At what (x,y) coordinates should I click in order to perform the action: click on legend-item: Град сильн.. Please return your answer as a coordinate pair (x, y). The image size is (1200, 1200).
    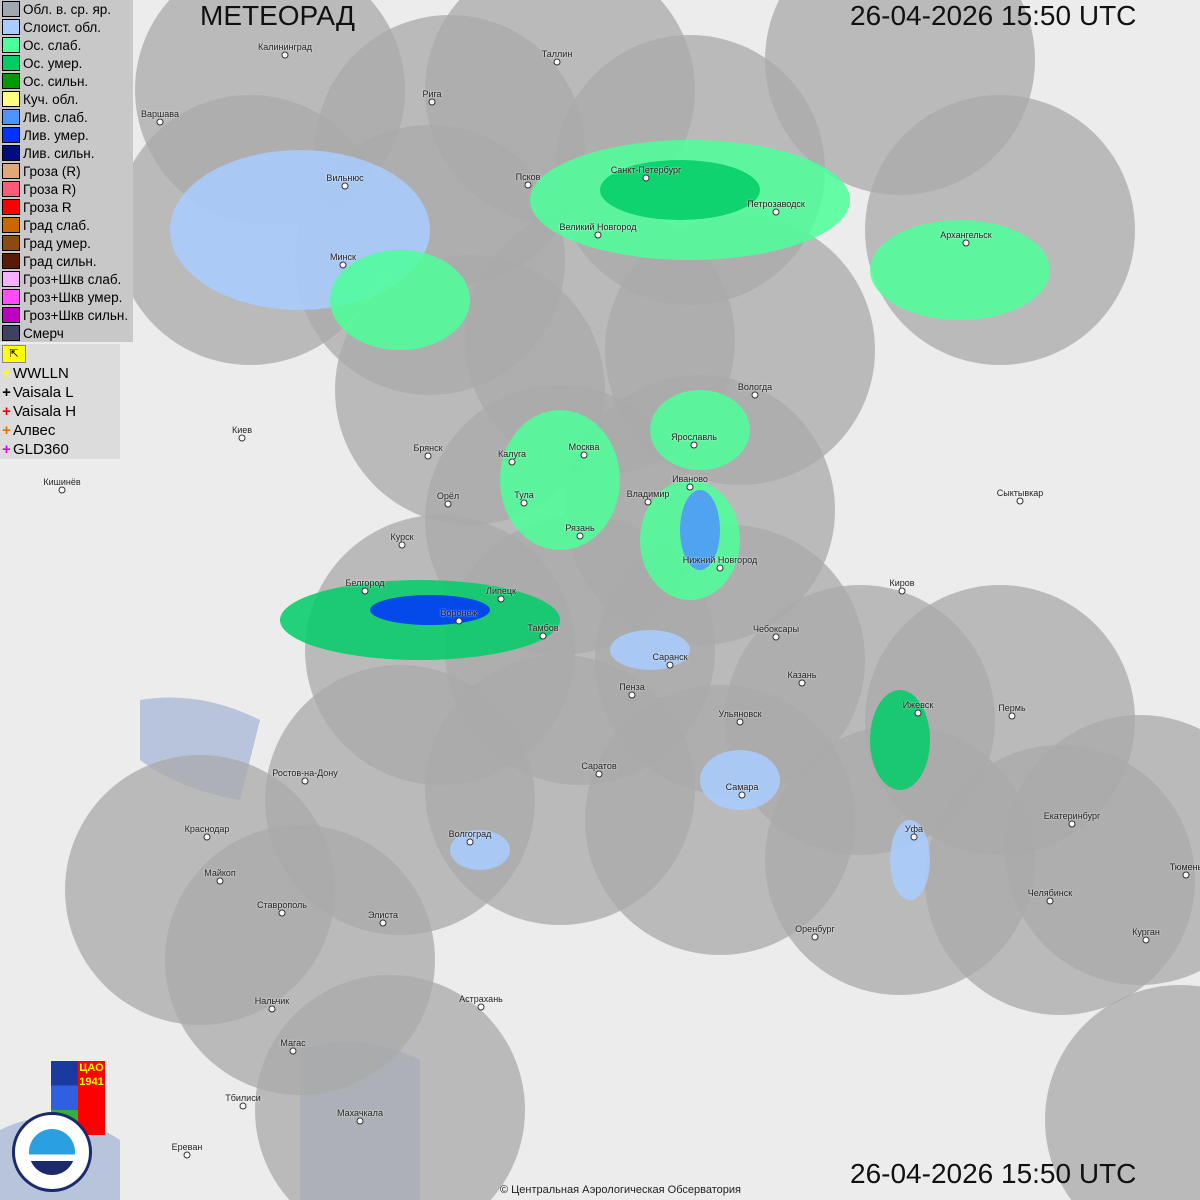
    Looking at the image, I should click on (66, 261).